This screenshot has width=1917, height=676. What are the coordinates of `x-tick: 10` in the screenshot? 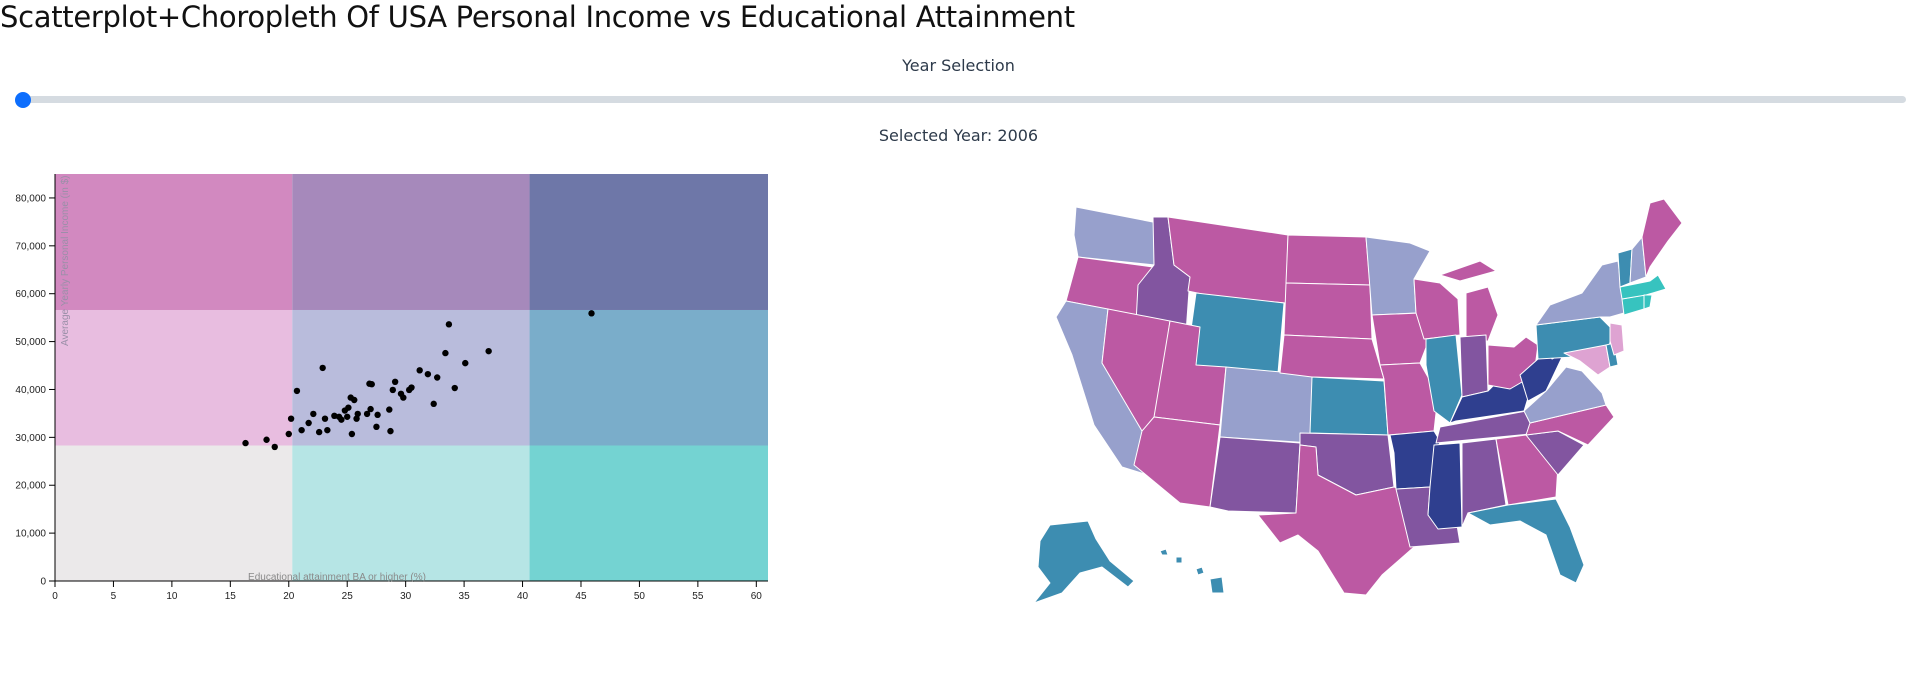 It's located at (172, 591).